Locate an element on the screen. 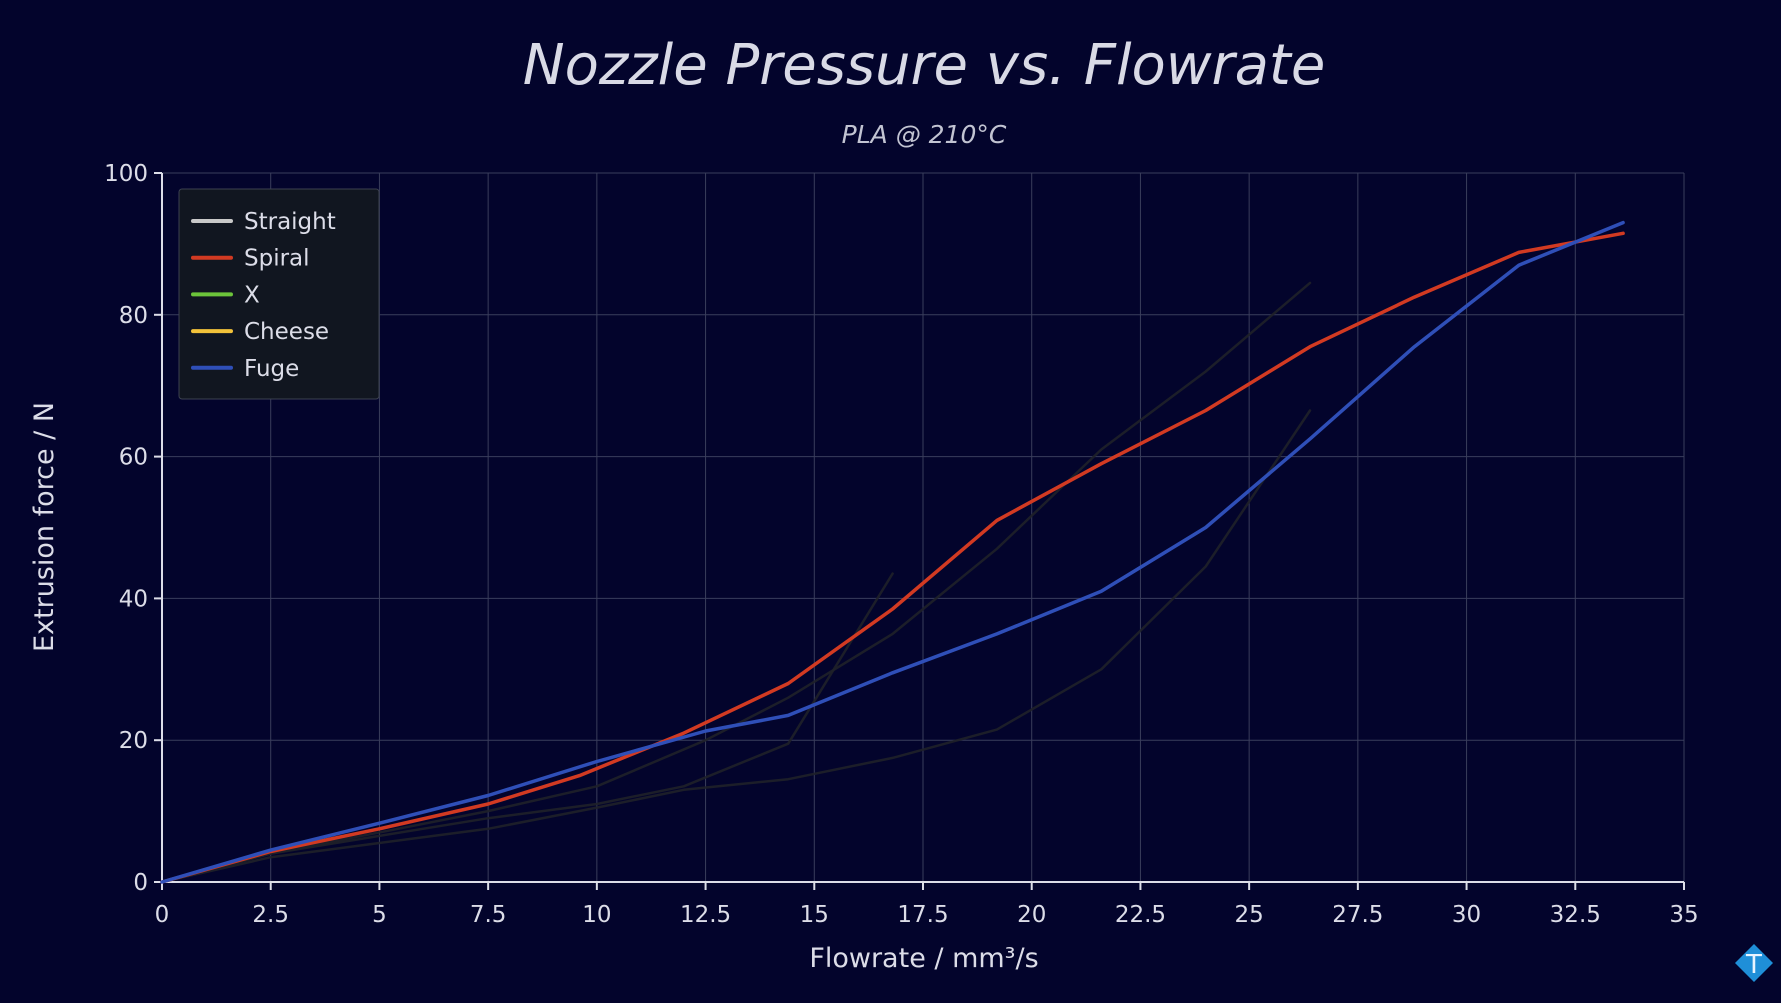 The height and width of the screenshot is (1003, 1781). x-tick-label: 30 is located at coordinates (1466, 915).